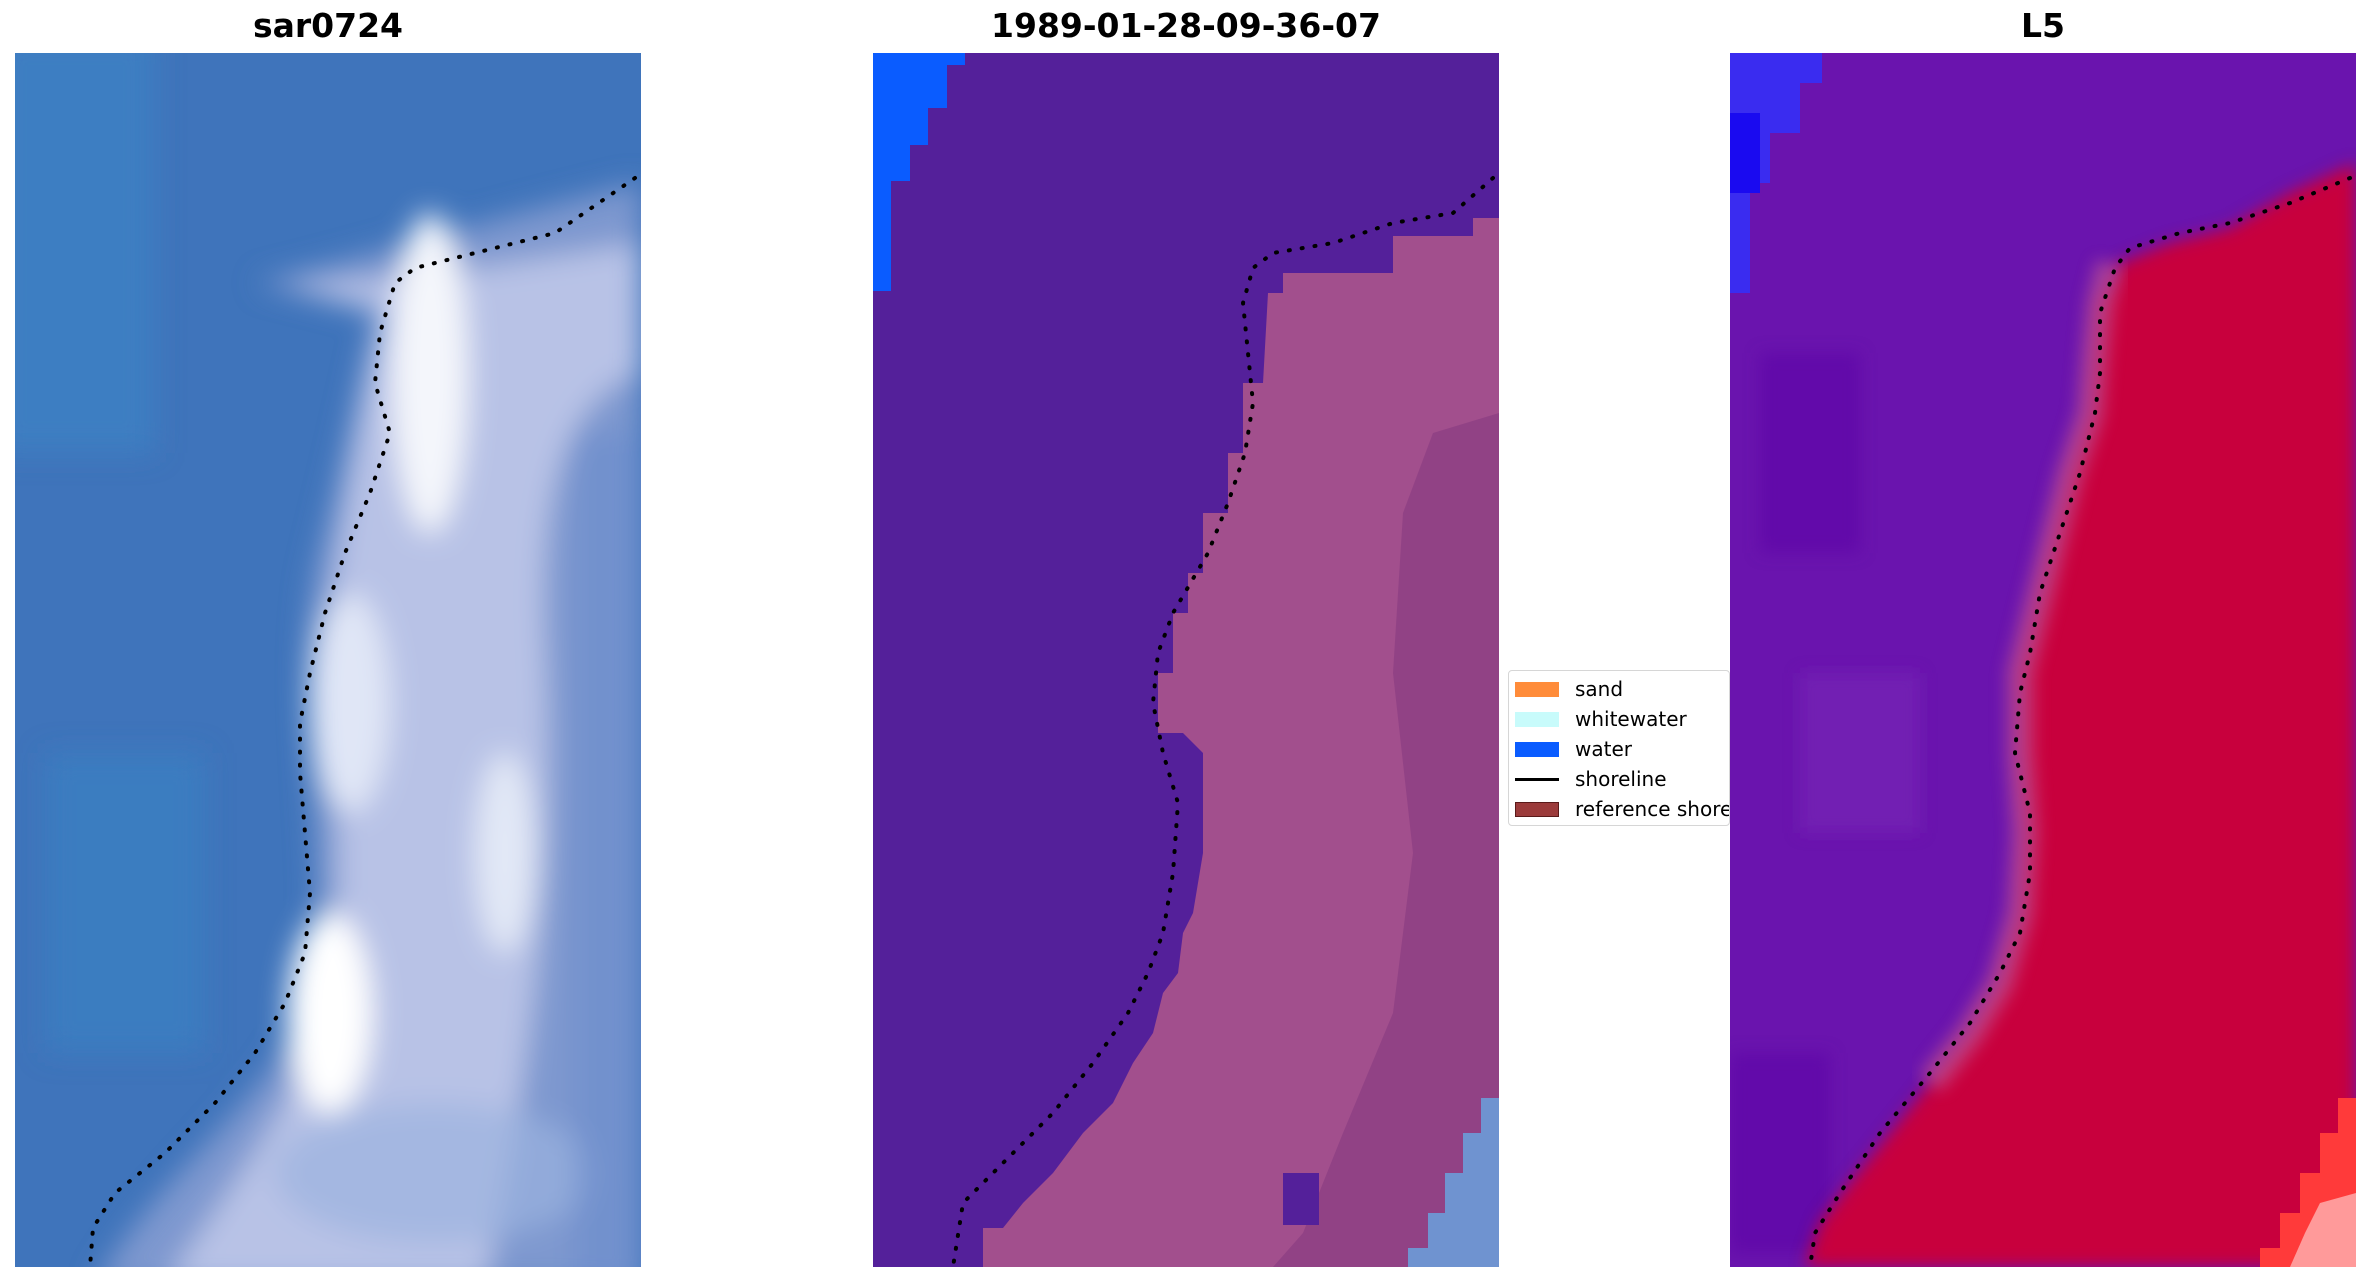 The image size is (2371, 1283). Describe the element at coordinates (1631, 719) in the screenshot. I see `legend-label-whitewater: whitewater` at that location.